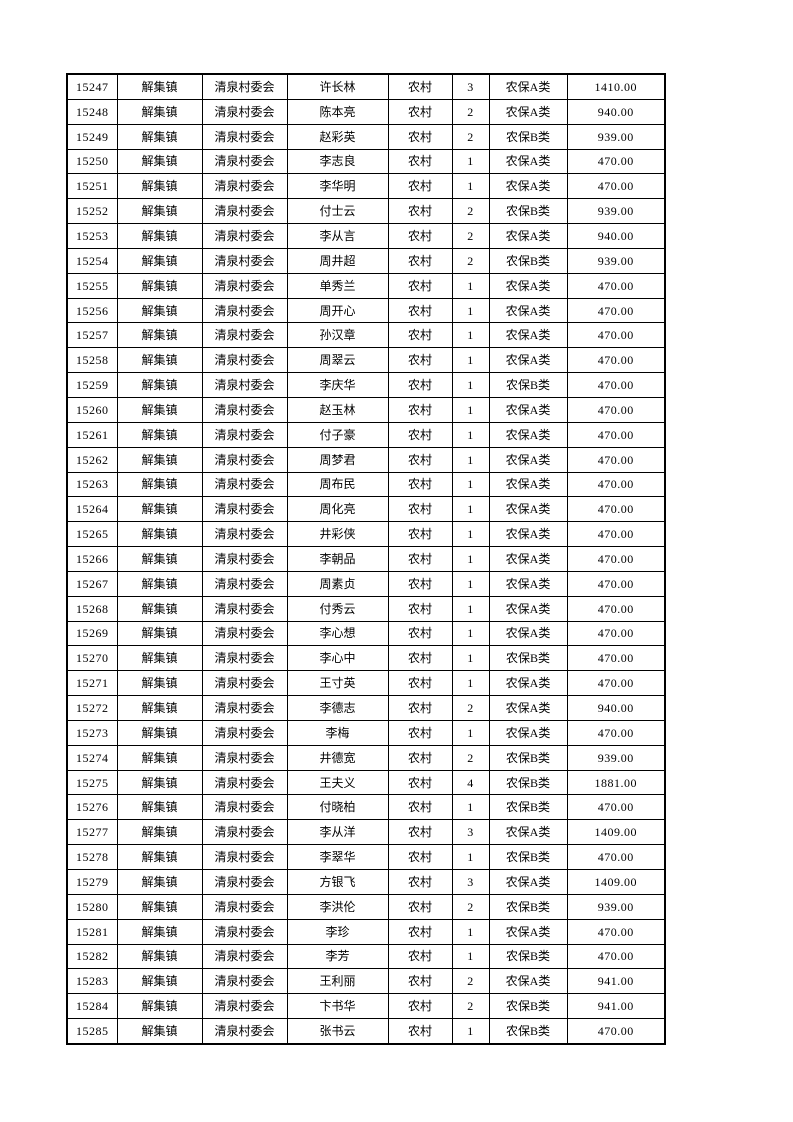  Describe the element at coordinates (92, 136) in the screenshot. I see `record-id-cell: 15249` at that location.